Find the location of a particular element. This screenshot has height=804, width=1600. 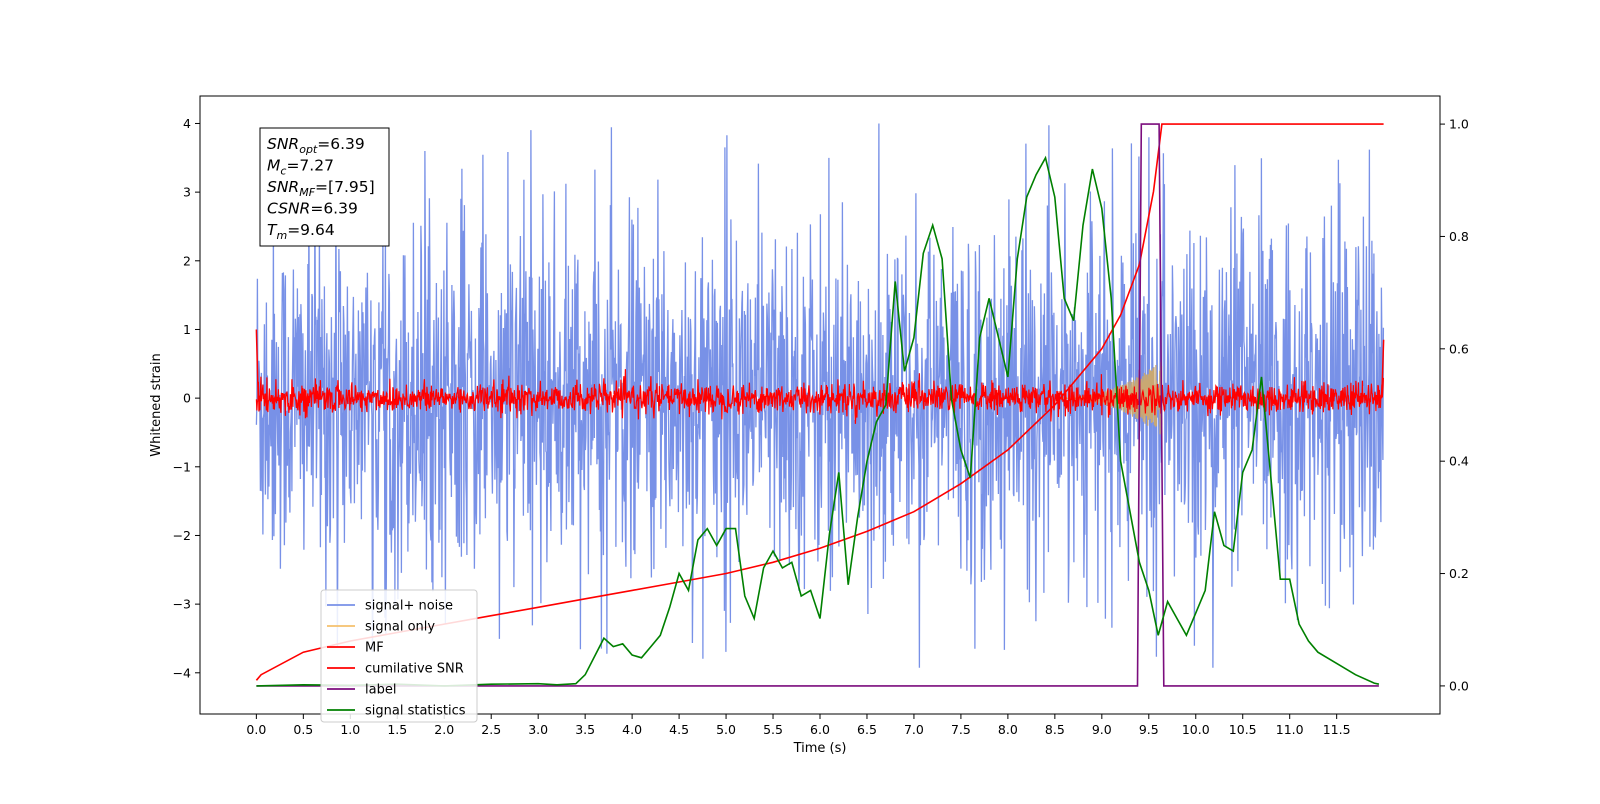

x-tick-label: 5.0 is located at coordinates (726, 729).